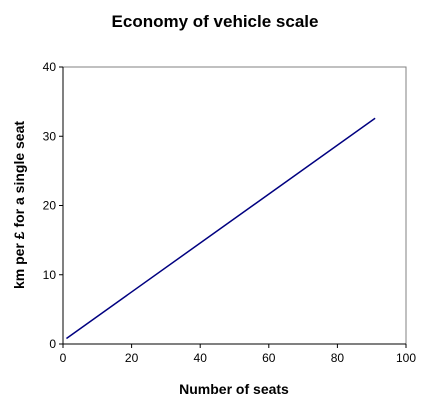 Image resolution: width=430 pixels, height=407 pixels. What do you see at coordinates (132, 358) in the screenshot?
I see `x-tick-label: 20` at bounding box center [132, 358].